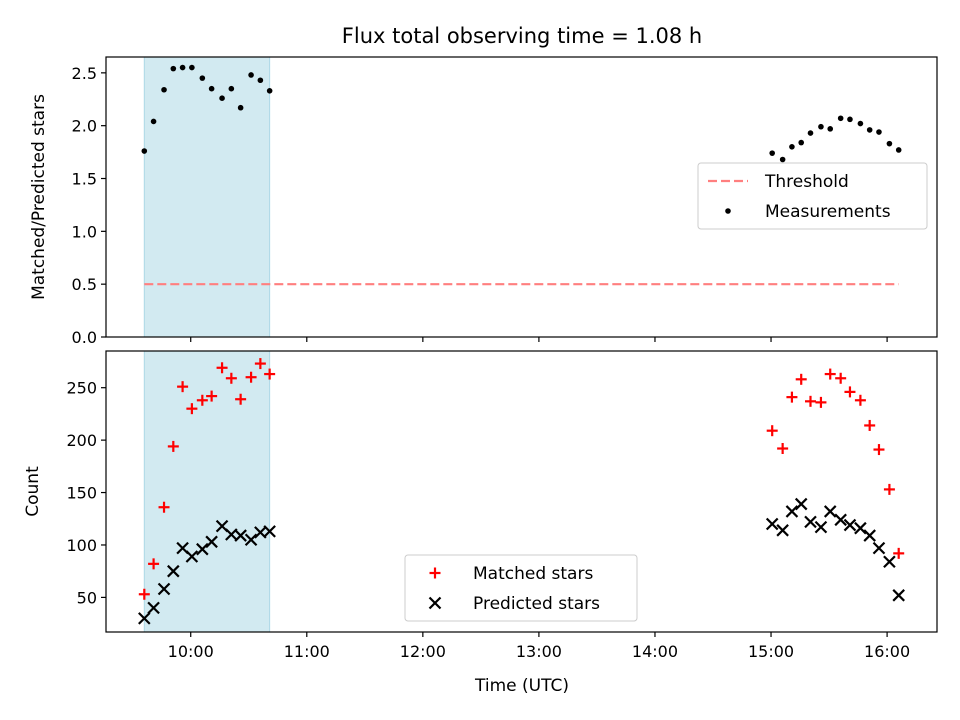 This screenshot has height=720, width=960. I want to click on x-tick-label-4: 13:00, so click(539, 651).